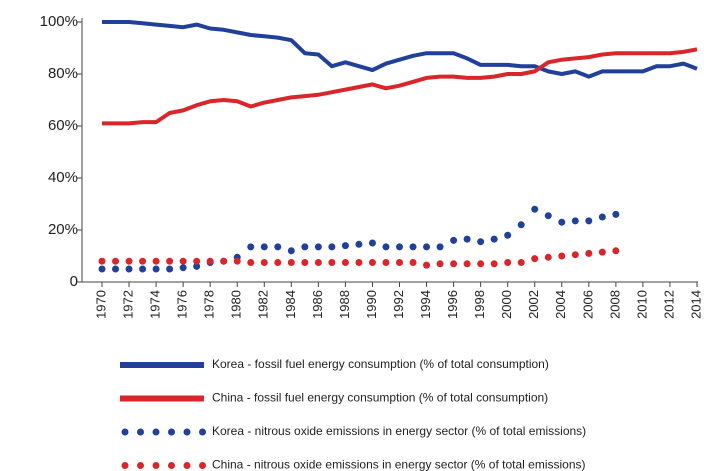 This screenshot has height=471, width=704. What do you see at coordinates (398, 304) in the screenshot?
I see `x-tick-label: 1992` at bounding box center [398, 304].